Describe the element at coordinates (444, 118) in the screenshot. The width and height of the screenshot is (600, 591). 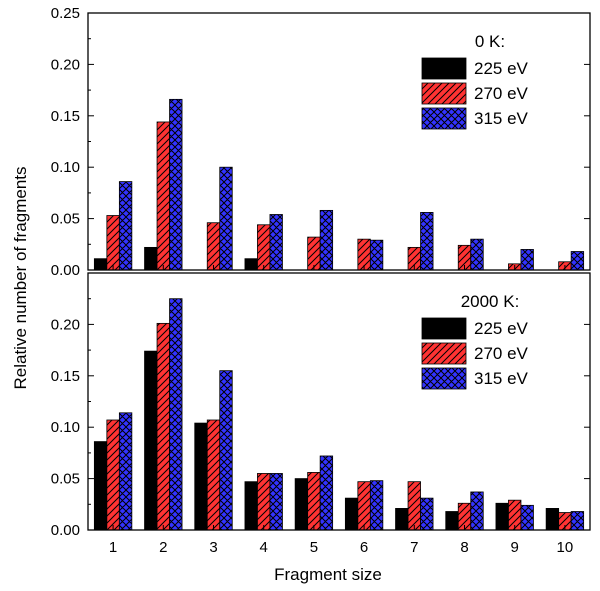
I see `legend-swatch-315ev-0k` at that location.